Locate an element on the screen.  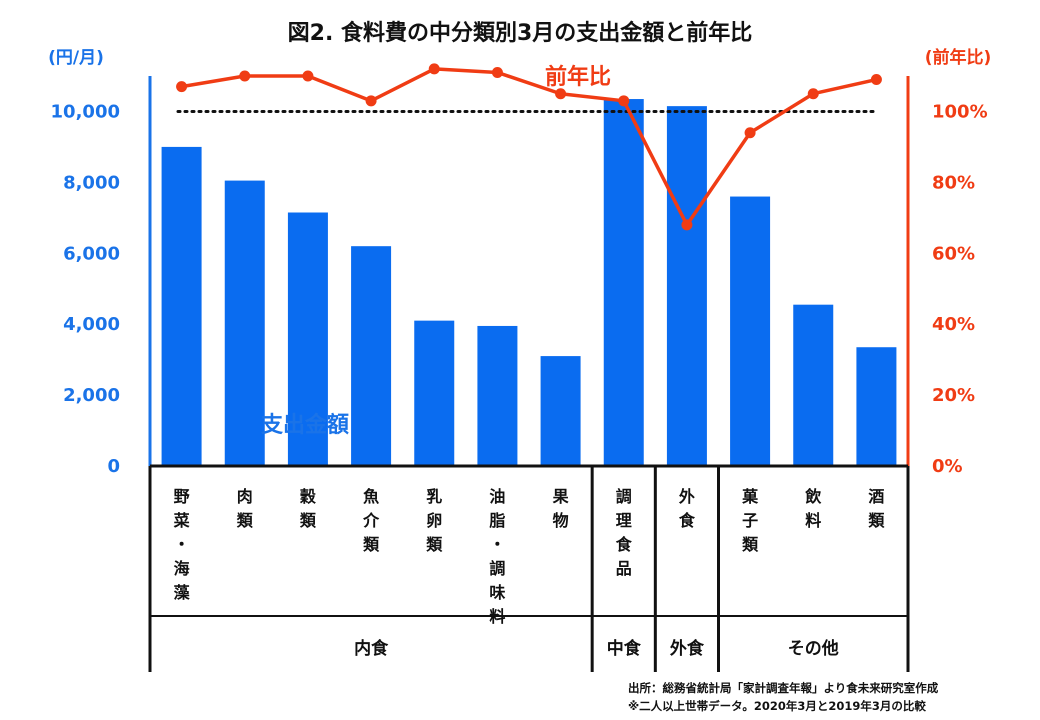
category-label-5: 乳卵類 is located at coordinates (434, 520).